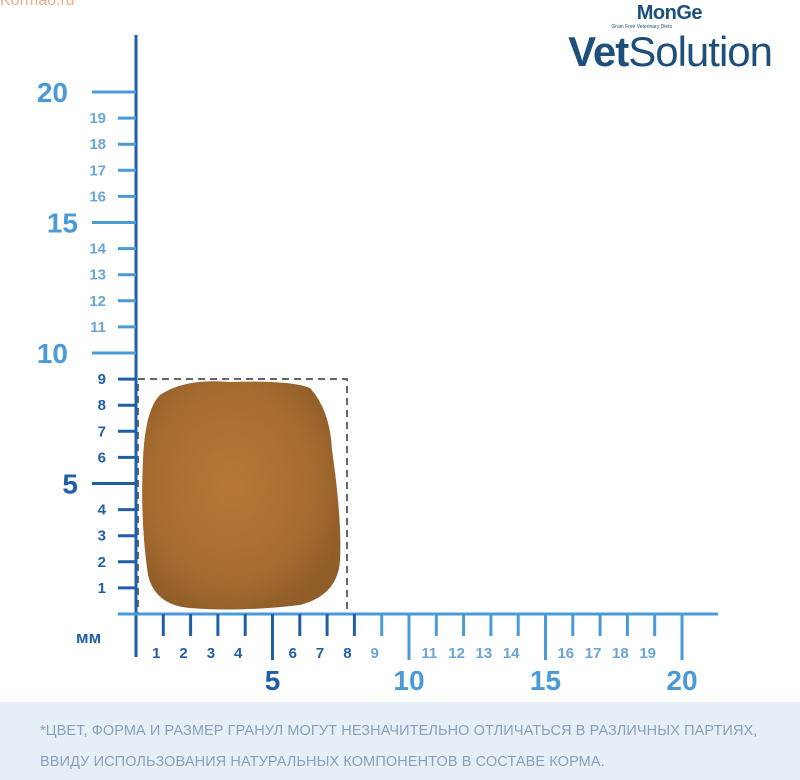  What do you see at coordinates (641, 27) in the screenshot?
I see `brand-tagline: Grain Free Veterinary Diets` at bounding box center [641, 27].